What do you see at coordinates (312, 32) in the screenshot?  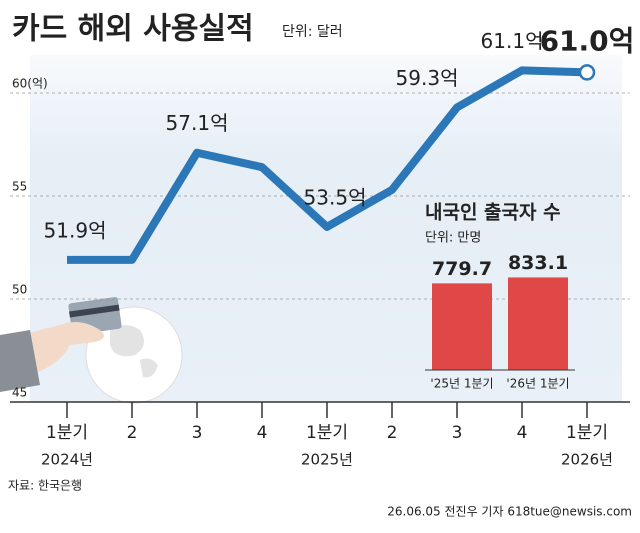 I see `chart-subtitle: 단위: 달러` at bounding box center [312, 32].